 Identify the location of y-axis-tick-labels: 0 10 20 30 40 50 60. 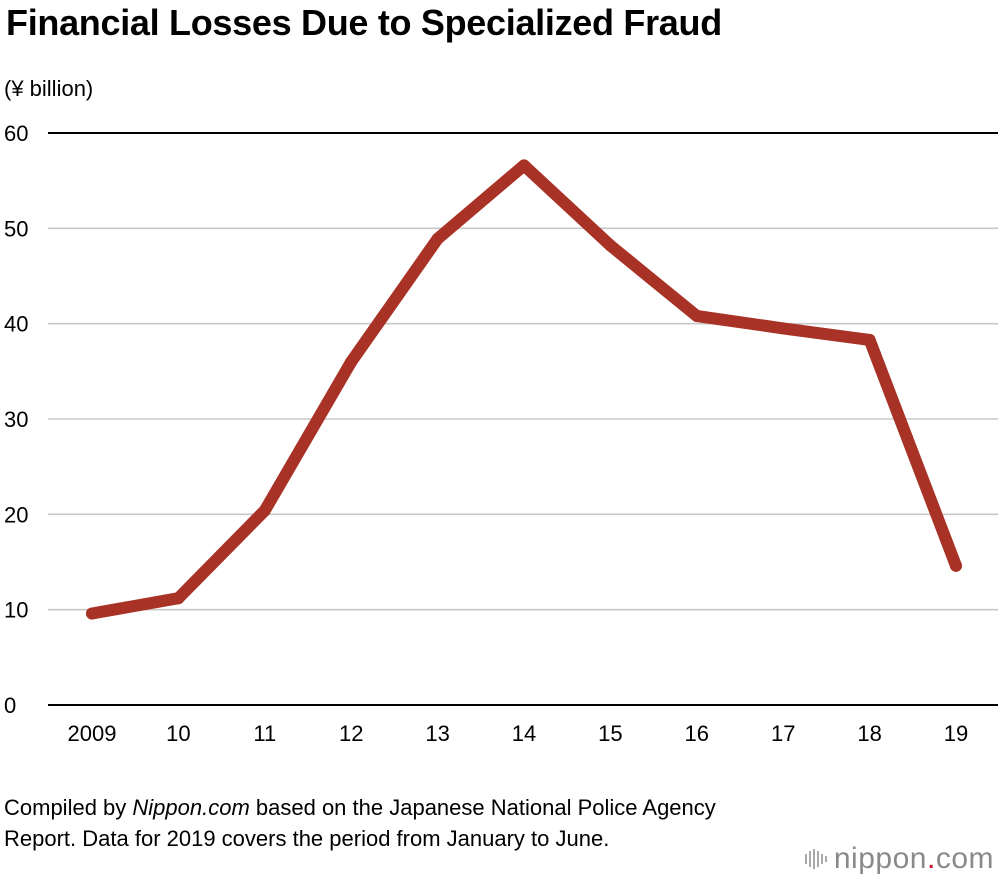
(16, 419).